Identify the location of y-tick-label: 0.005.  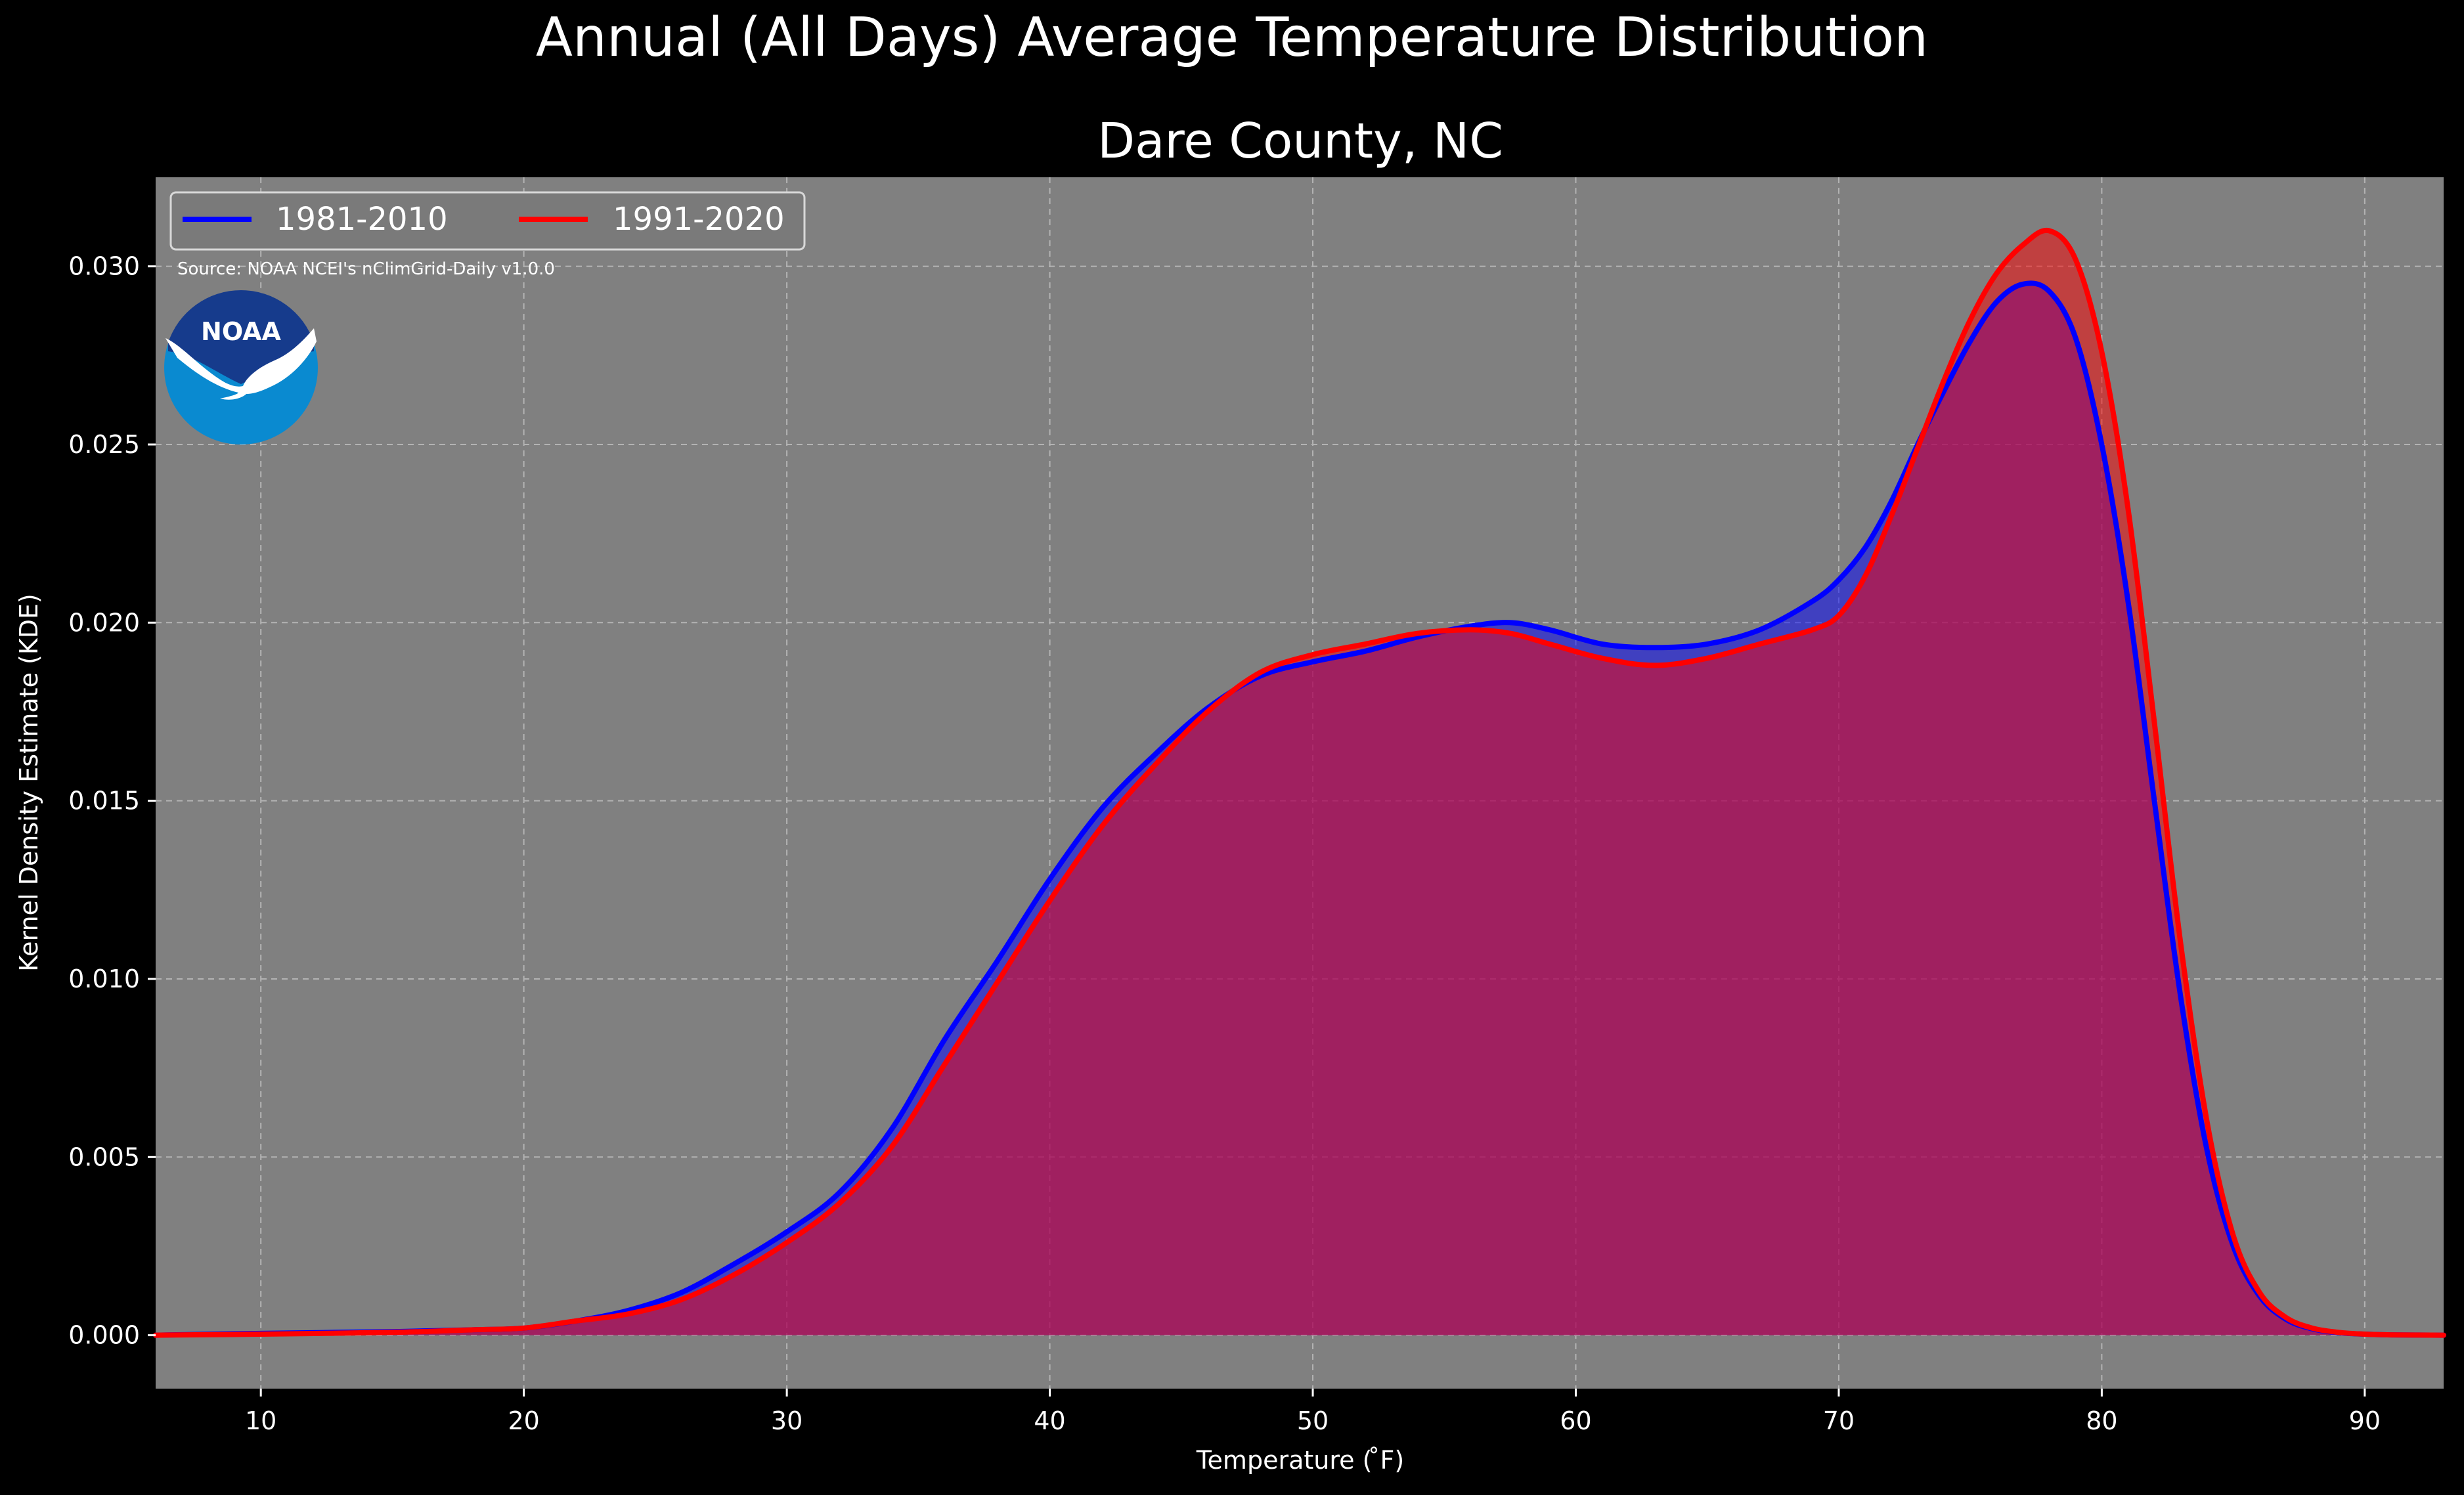
(104, 1156).